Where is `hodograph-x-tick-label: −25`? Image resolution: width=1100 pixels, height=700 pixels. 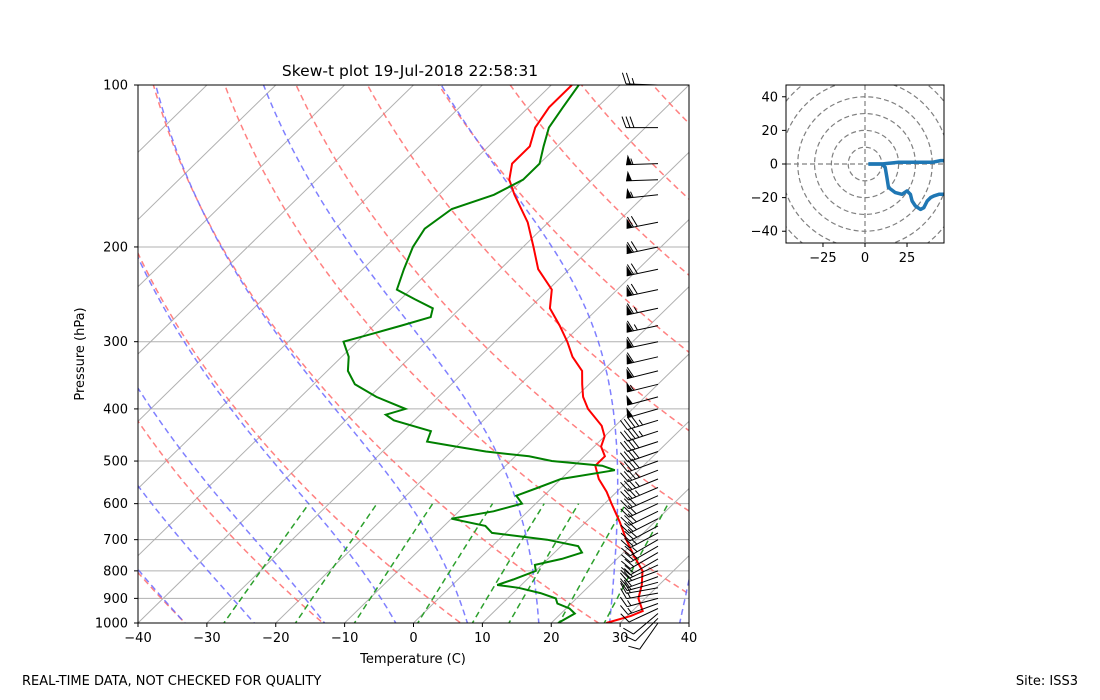
hodograph-x-tick-label: −25 is located at coordinates (822, 258).